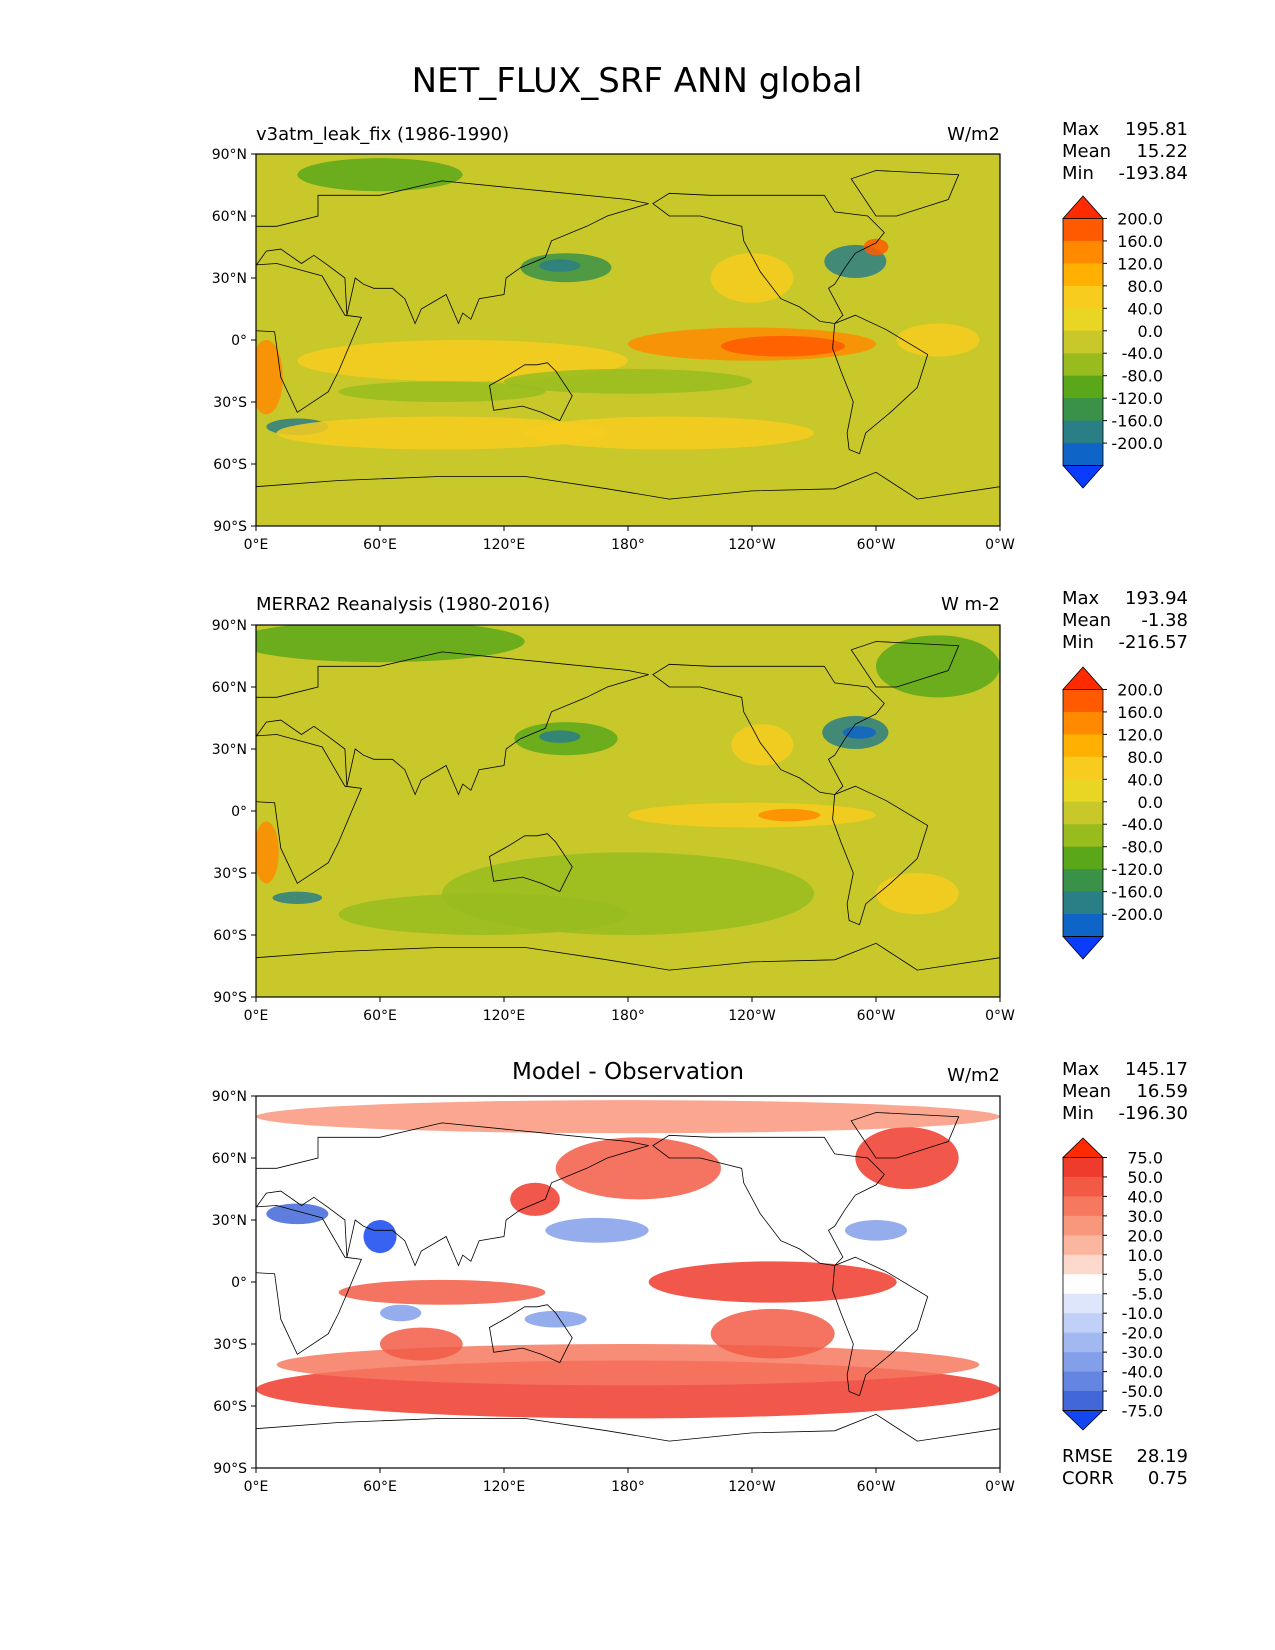 The height and width of the screenshot is (1650, 1275). I want to click on colorbar-level-label: 20.0, so click(1145, 1235).